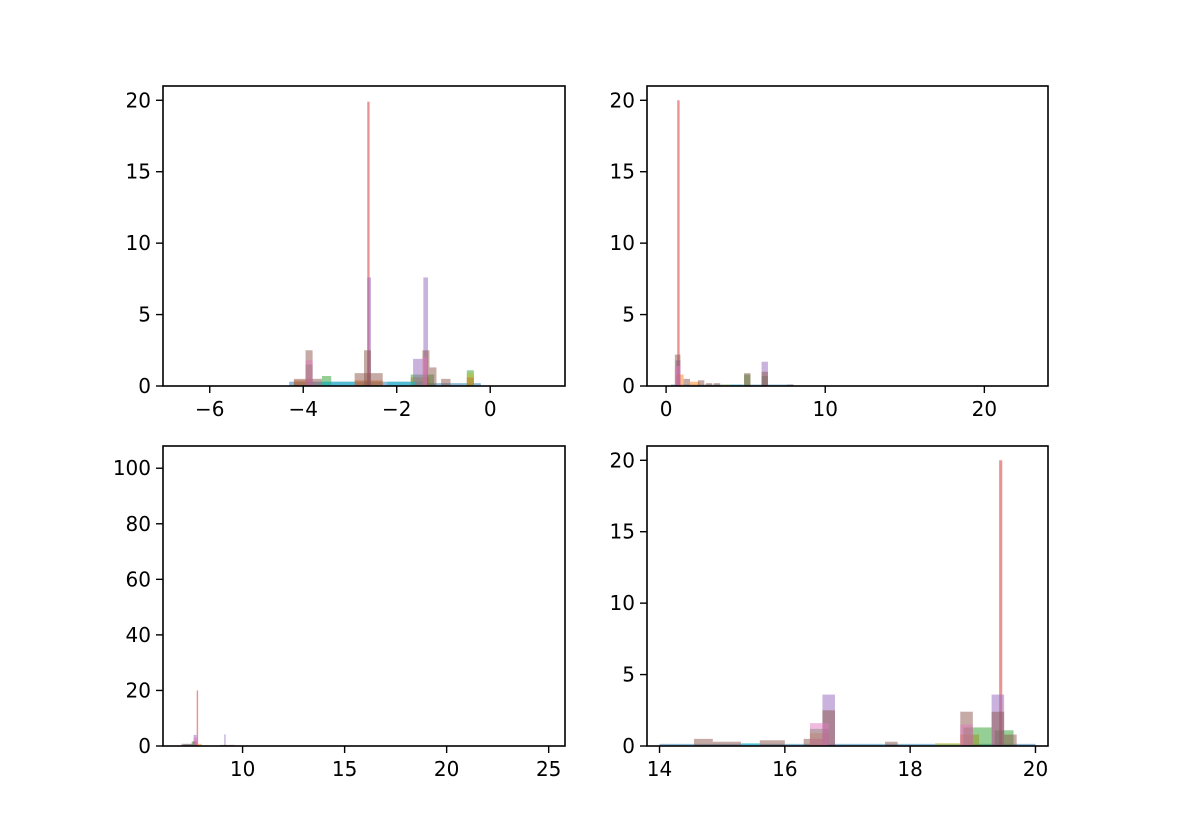 The height and width of the screenshot is (819, 1199). Describe the element at coordinates (138, 524) in the screenshot. I see `y-tick-label: 80` at that location.